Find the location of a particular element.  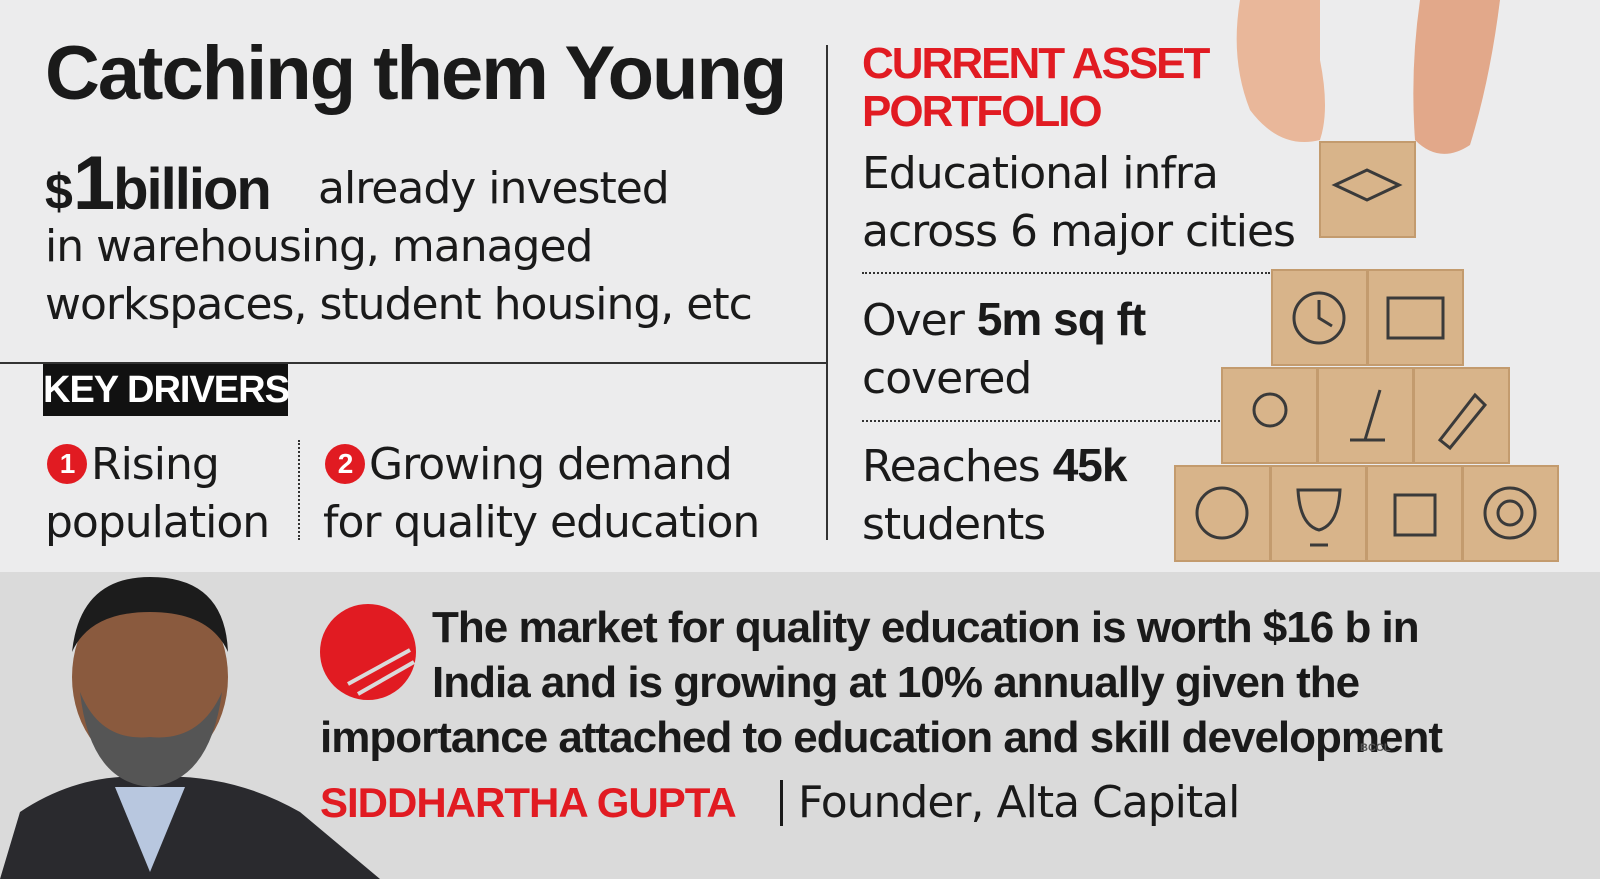

portfolio-title-line: PORTFOLIO is located at coordinates (982, 111).